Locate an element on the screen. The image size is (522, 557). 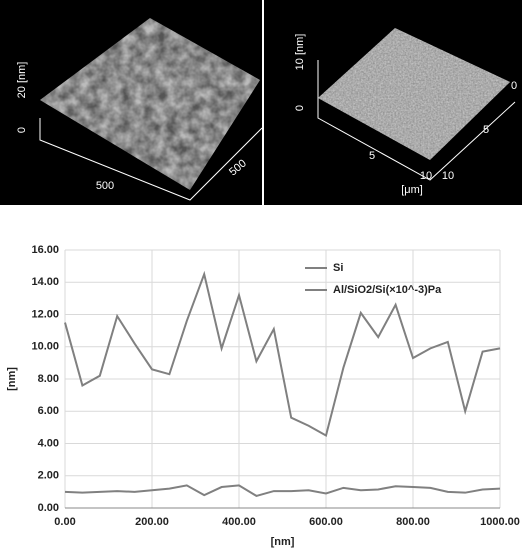
x-tick: 500 is located at coordinates (105, 186).